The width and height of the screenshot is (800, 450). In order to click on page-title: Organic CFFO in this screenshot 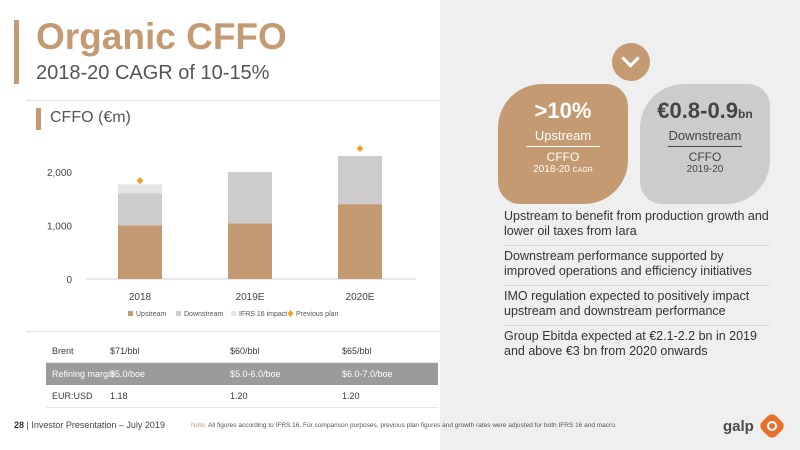, I will do `click(161, 36)`.